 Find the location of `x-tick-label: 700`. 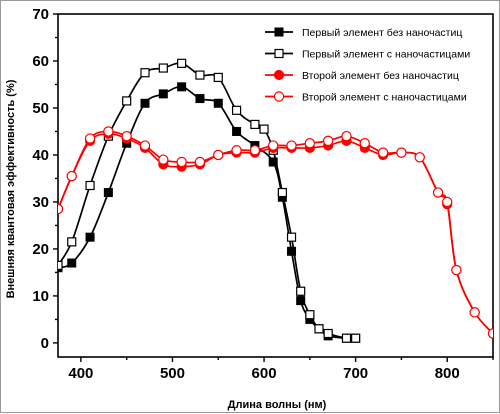

x-tick-label: 700 is located at coordinates (355, 373).